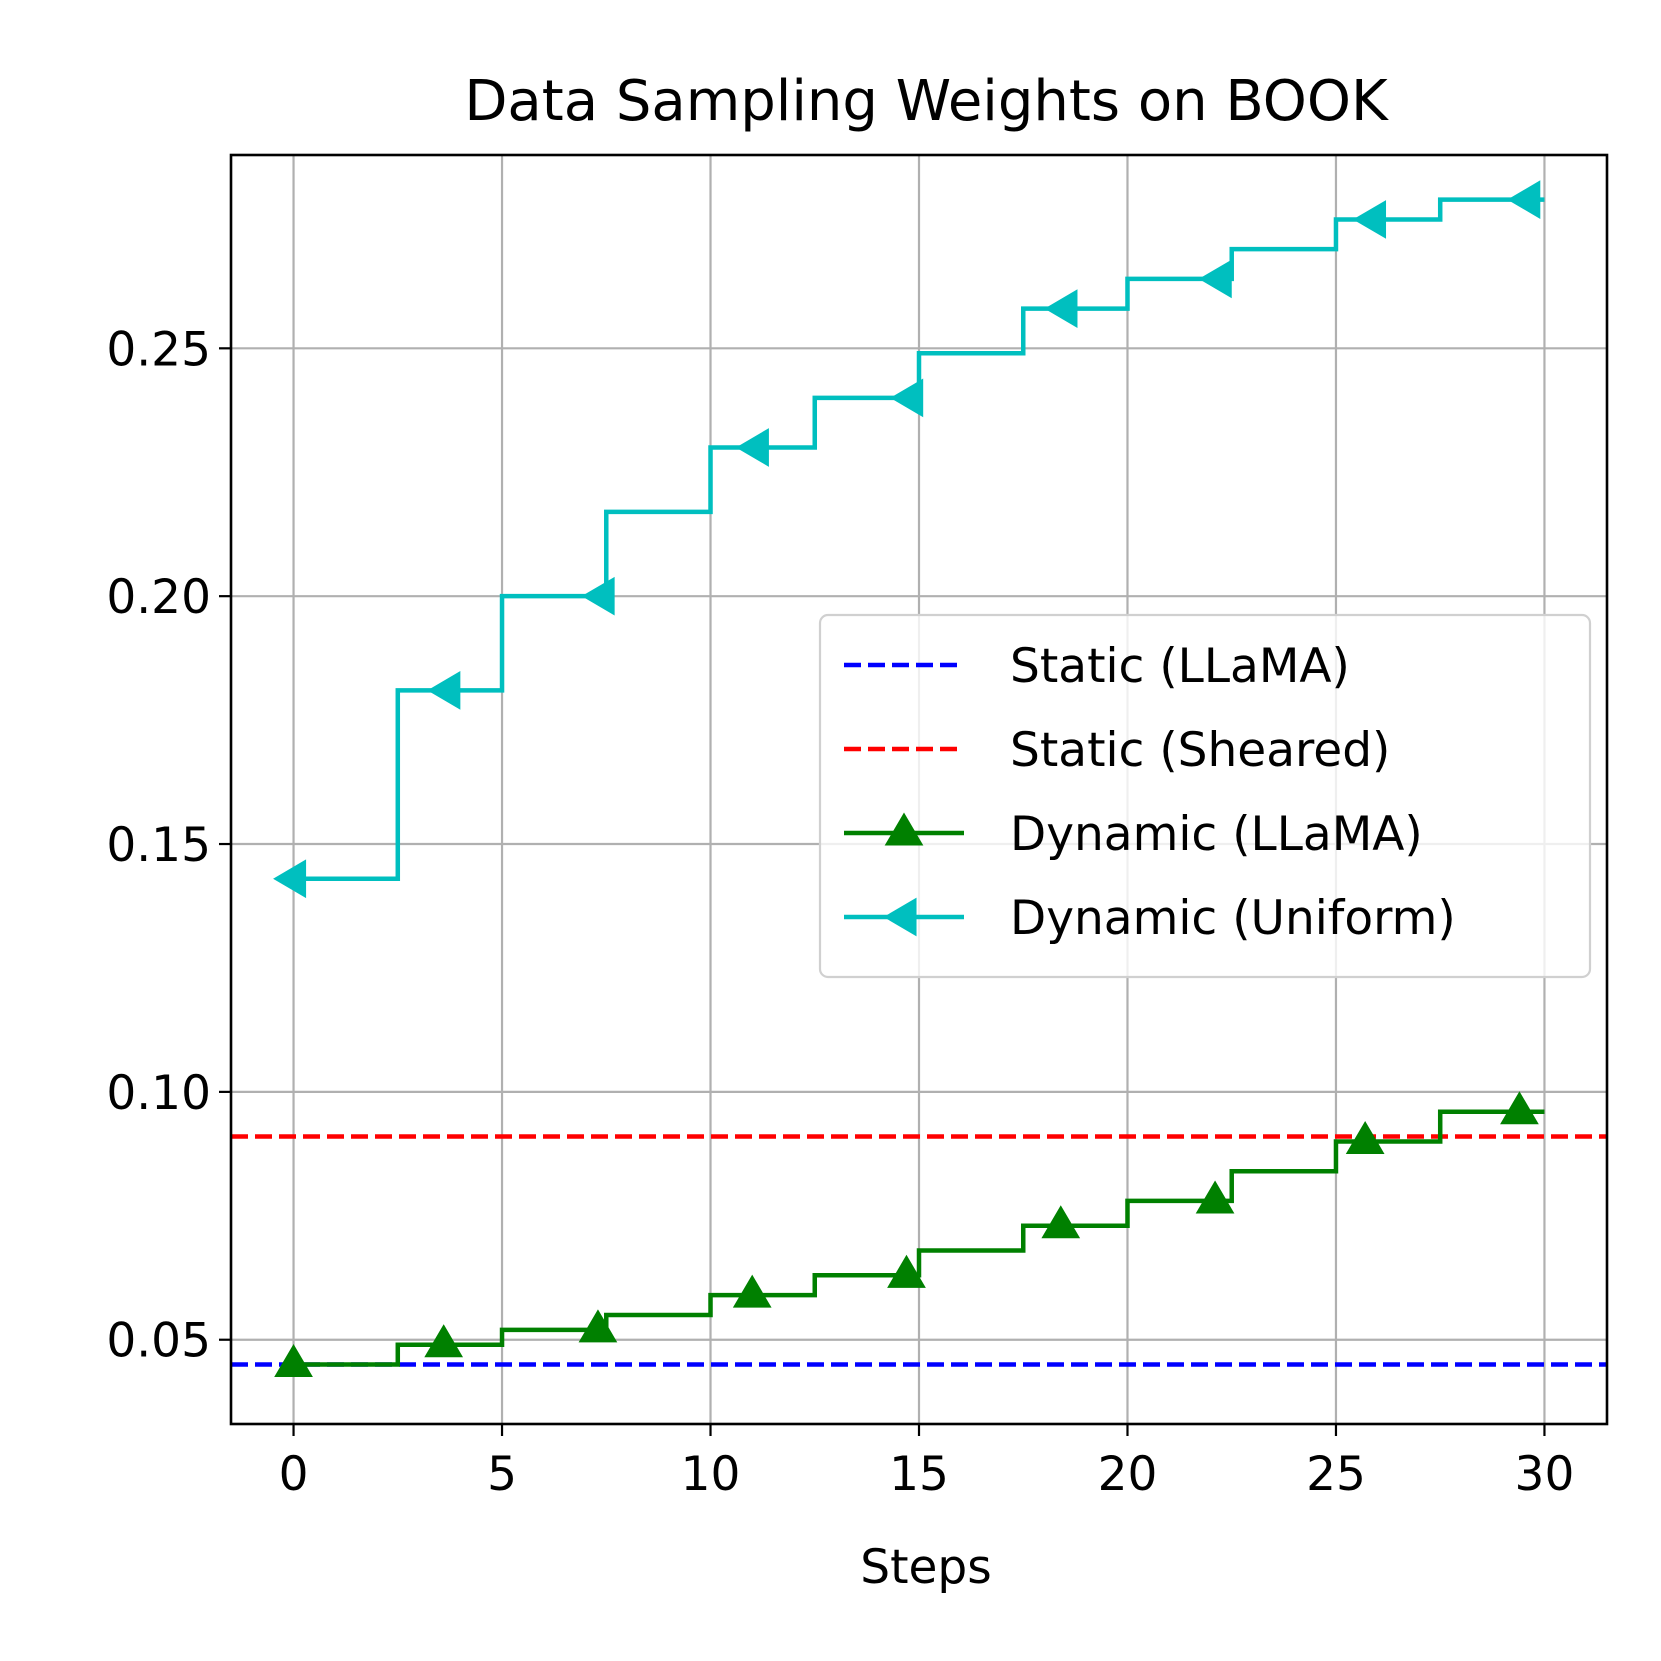  What do you see at coordinates (900, 917) in the screenshot?
I see `legend-marker-dynamic-uniform` at bounding box center [900, 917].